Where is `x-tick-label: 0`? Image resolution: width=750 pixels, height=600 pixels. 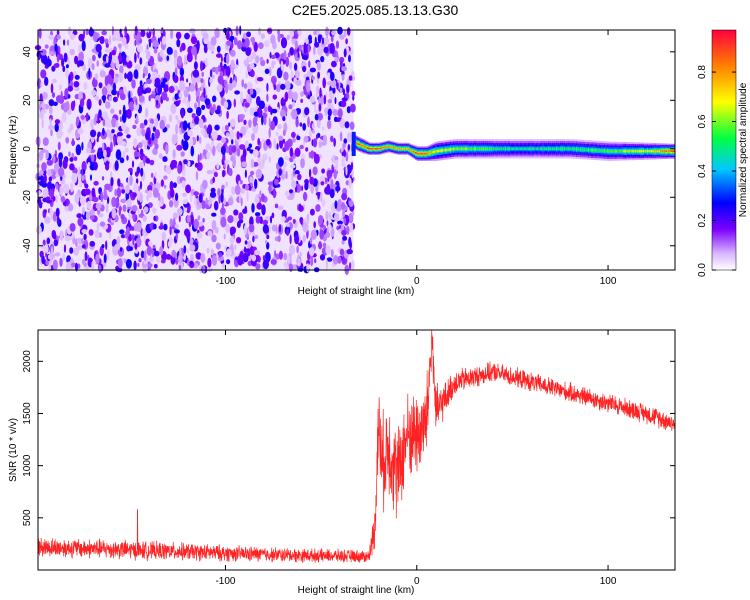
x-tick-label: 0 is located at coordinates (417, 581).